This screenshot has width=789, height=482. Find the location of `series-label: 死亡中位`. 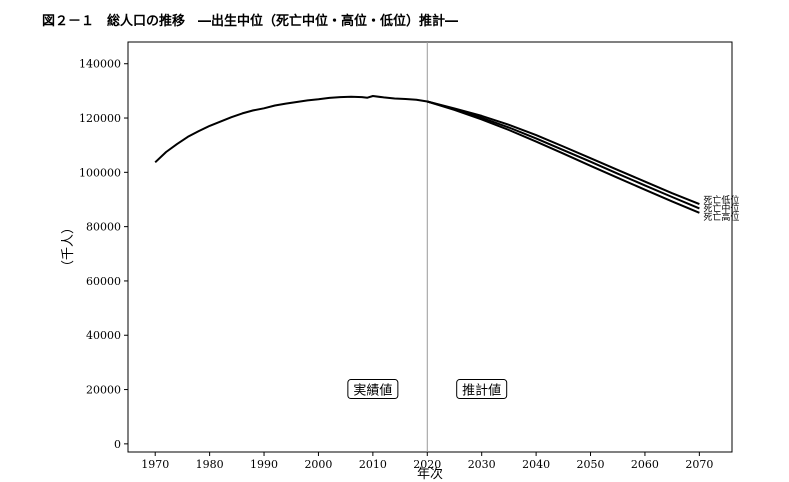

series-label: 死亡中位 is located at coordinates (721, 208).